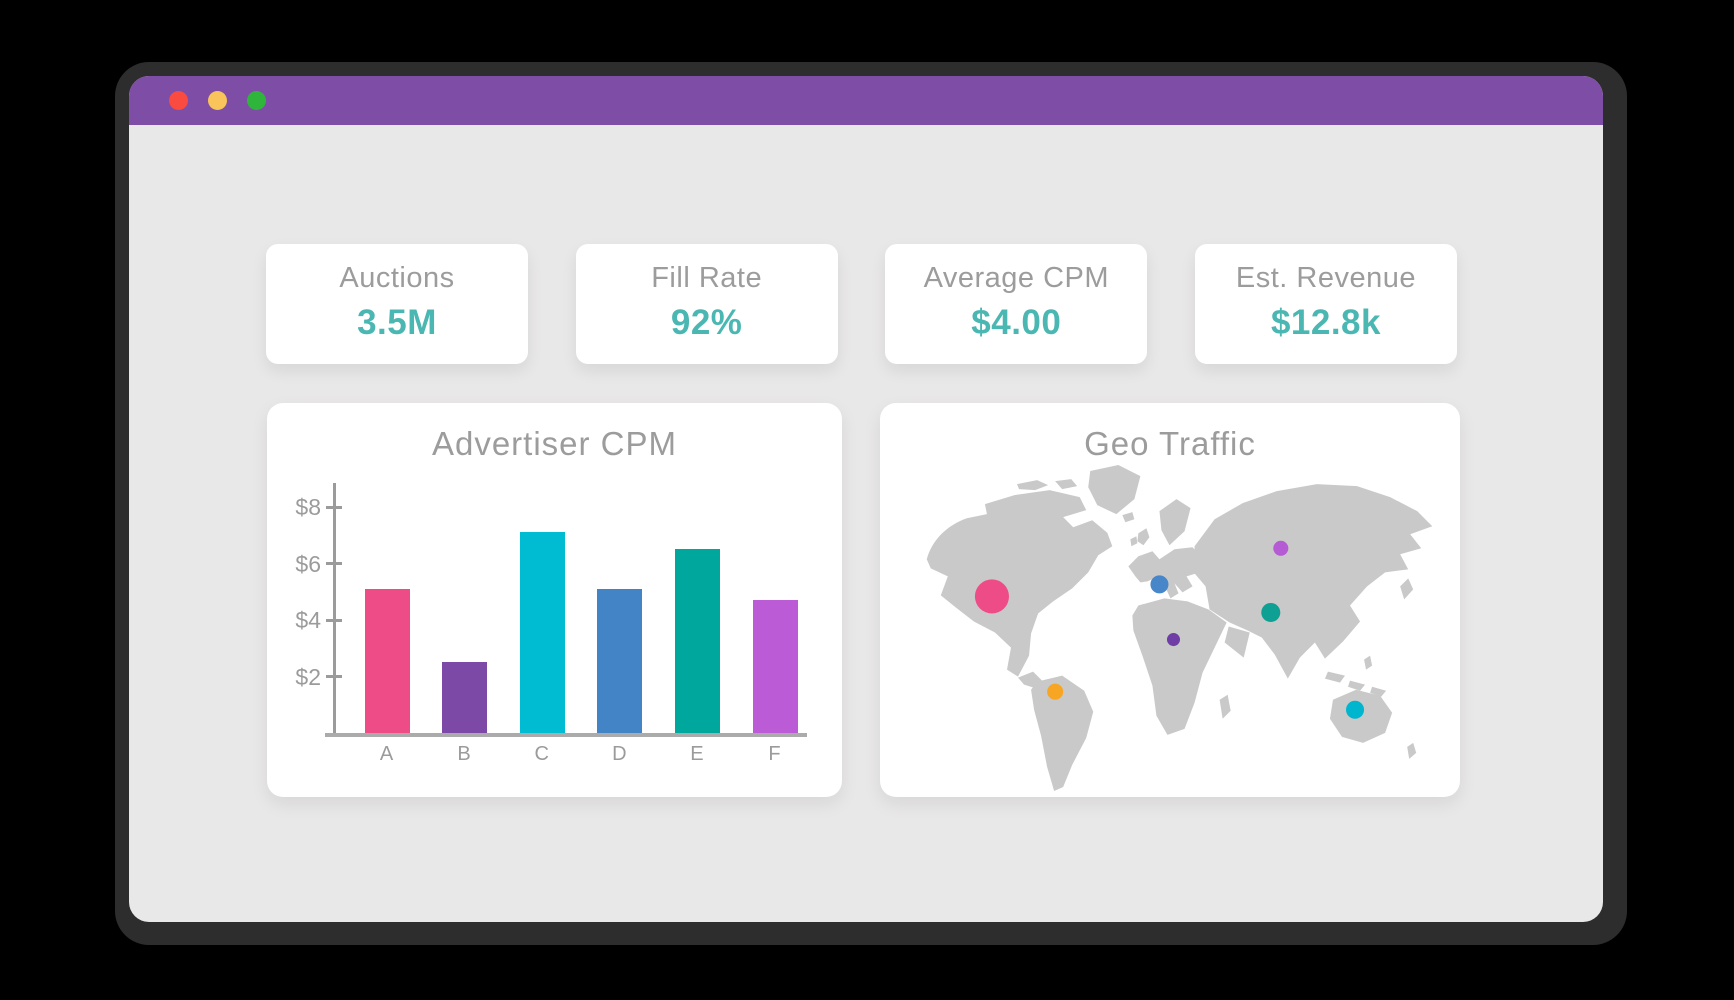 Image resolution: width=1734 pixels, height=1000 pixels. I want to click on island-britain, so click(1140, 537).